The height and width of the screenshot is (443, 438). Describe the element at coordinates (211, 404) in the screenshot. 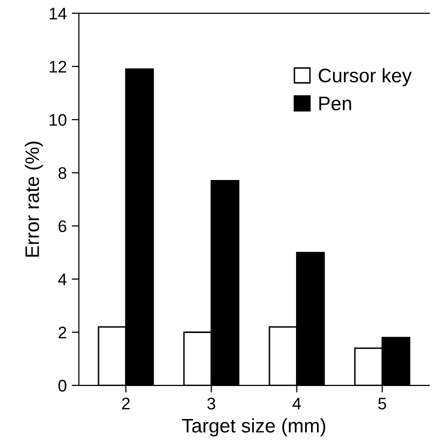

I see `x-tick-label: 3` at that location.